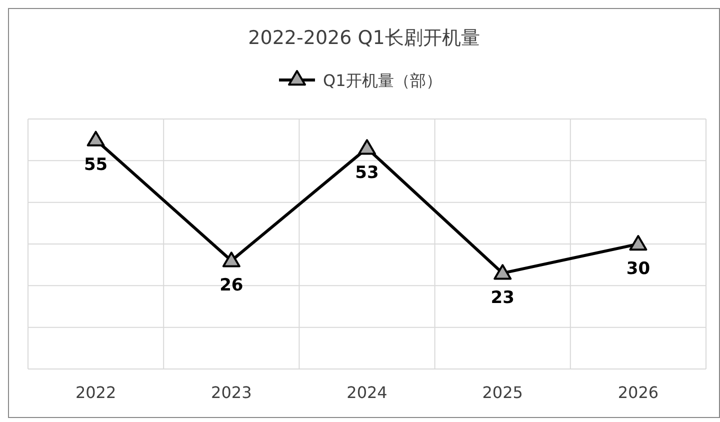 This screenshot has width=720, height=422. What do you see at coordinates (232, 286) in the screenshot?
I see `data-label: 26` at bounding box center [232, 286].